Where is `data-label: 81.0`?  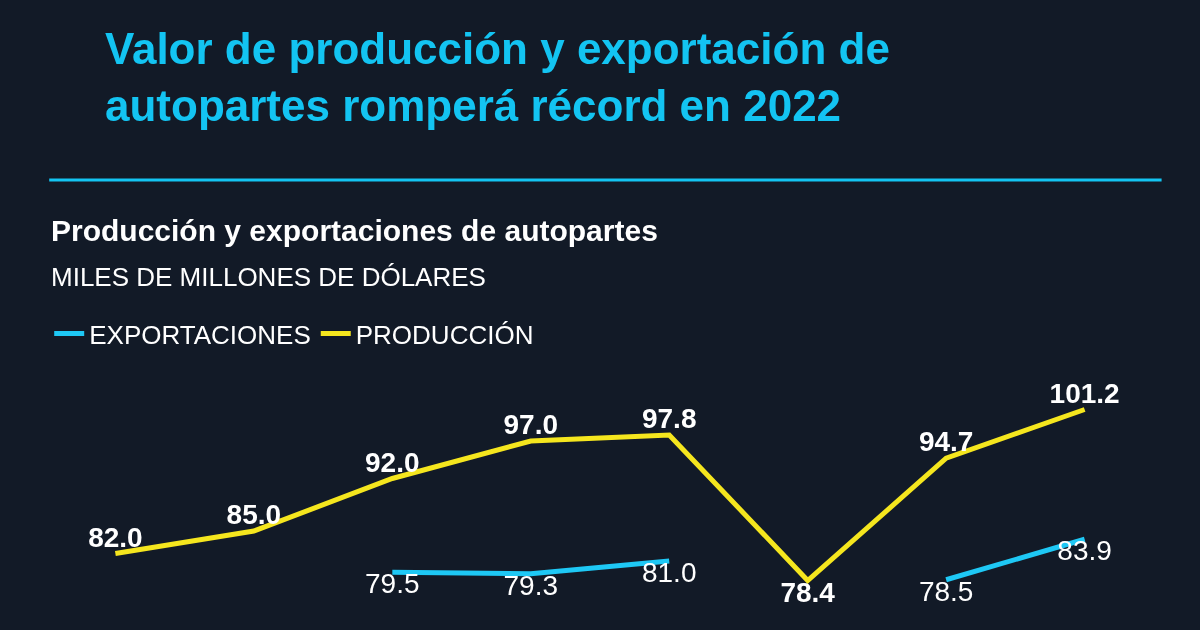 data-label: 81.0 is located at coordinates (669, 572).